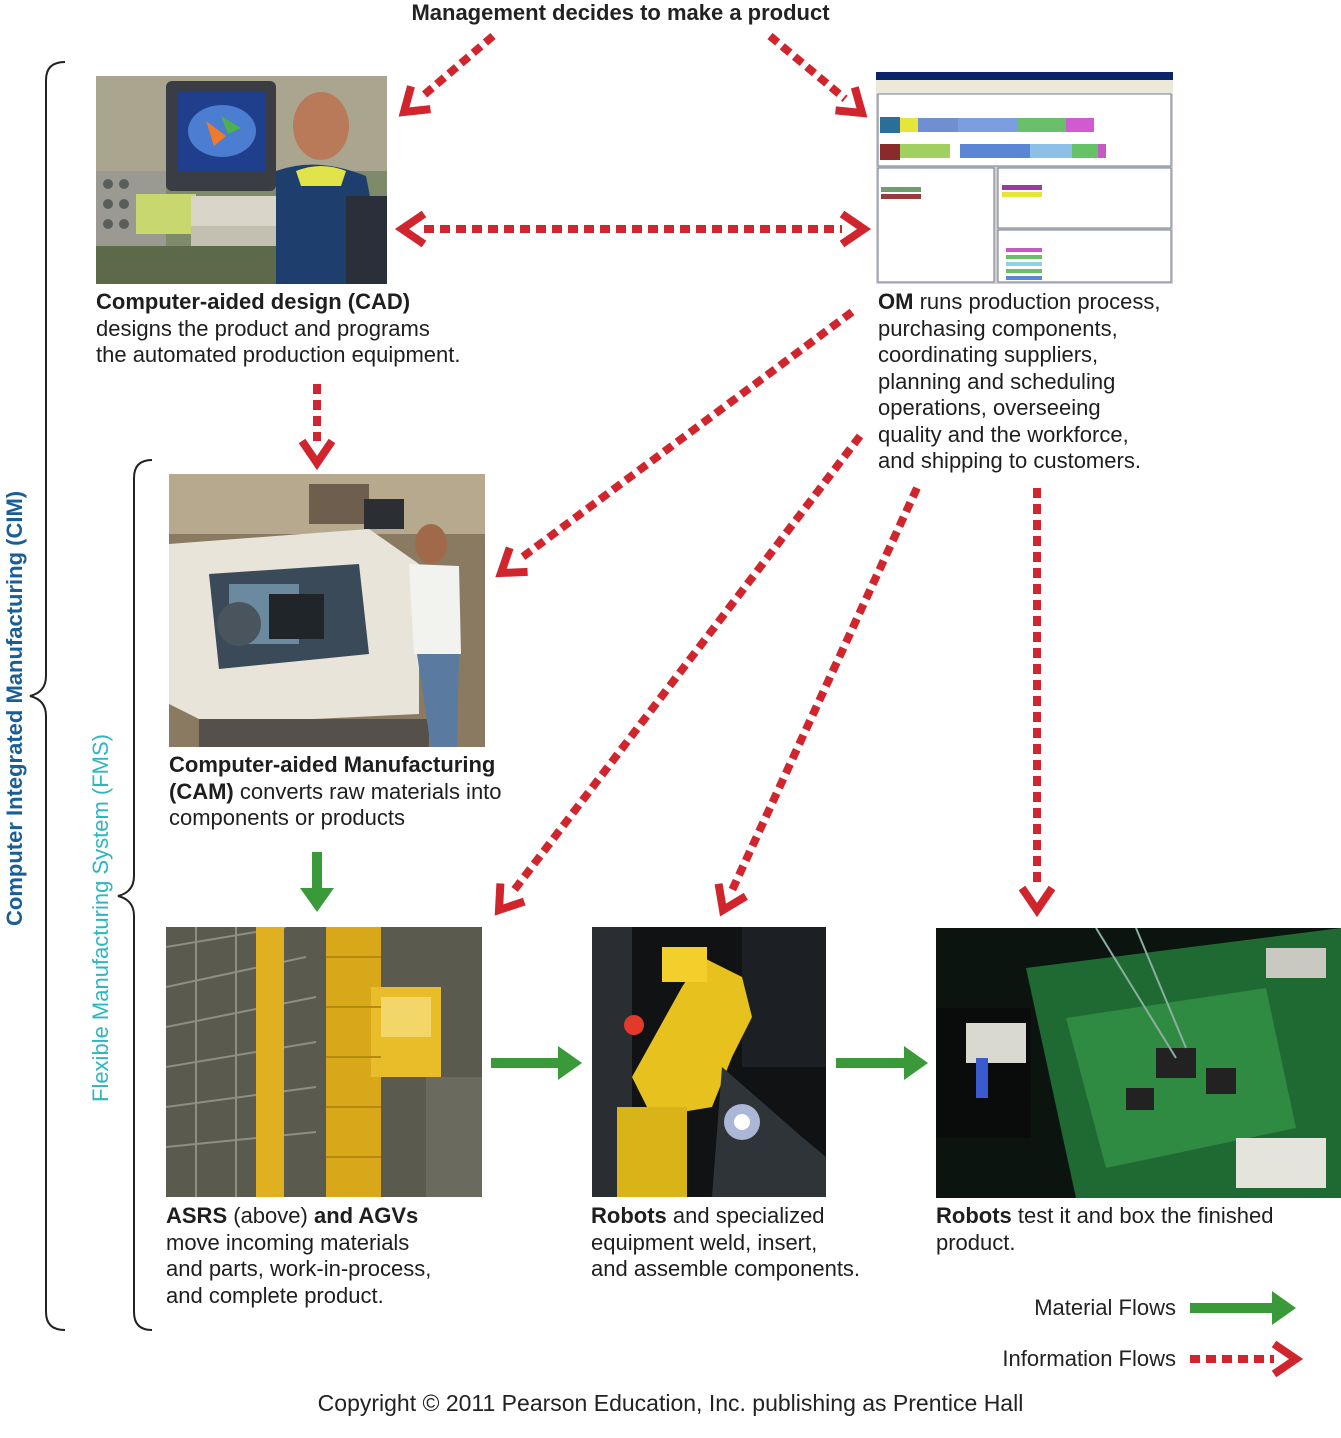 This screenshot has width=1341, height=1438. What do you see at coordinates (817, 75) in the screenshot?
I see `info-arrow-to-om` at bounding box center [817, 75].